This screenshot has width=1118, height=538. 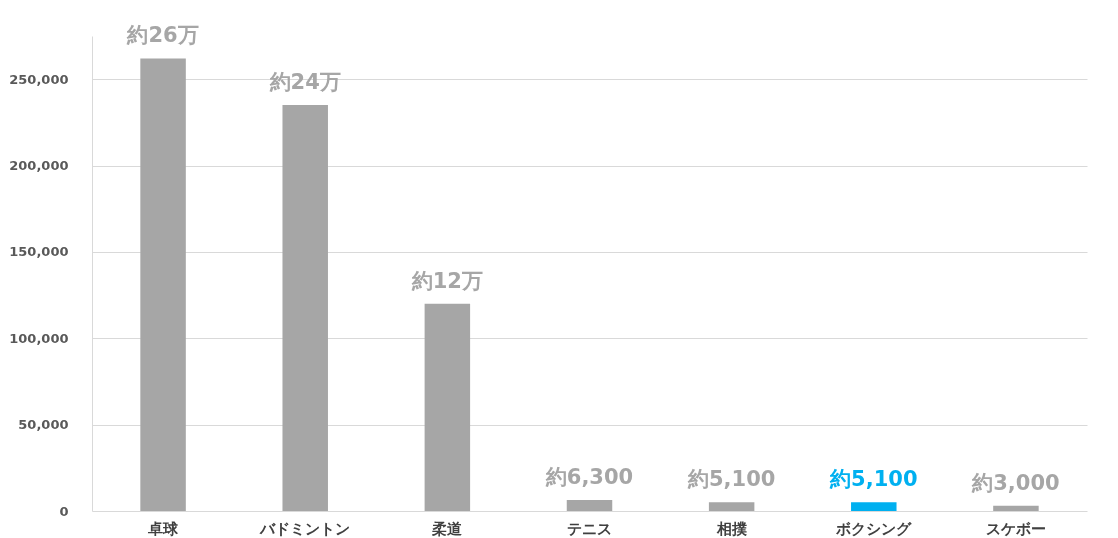 I want to click on x-tick-label: 卓球, so click(x=163, y=528).